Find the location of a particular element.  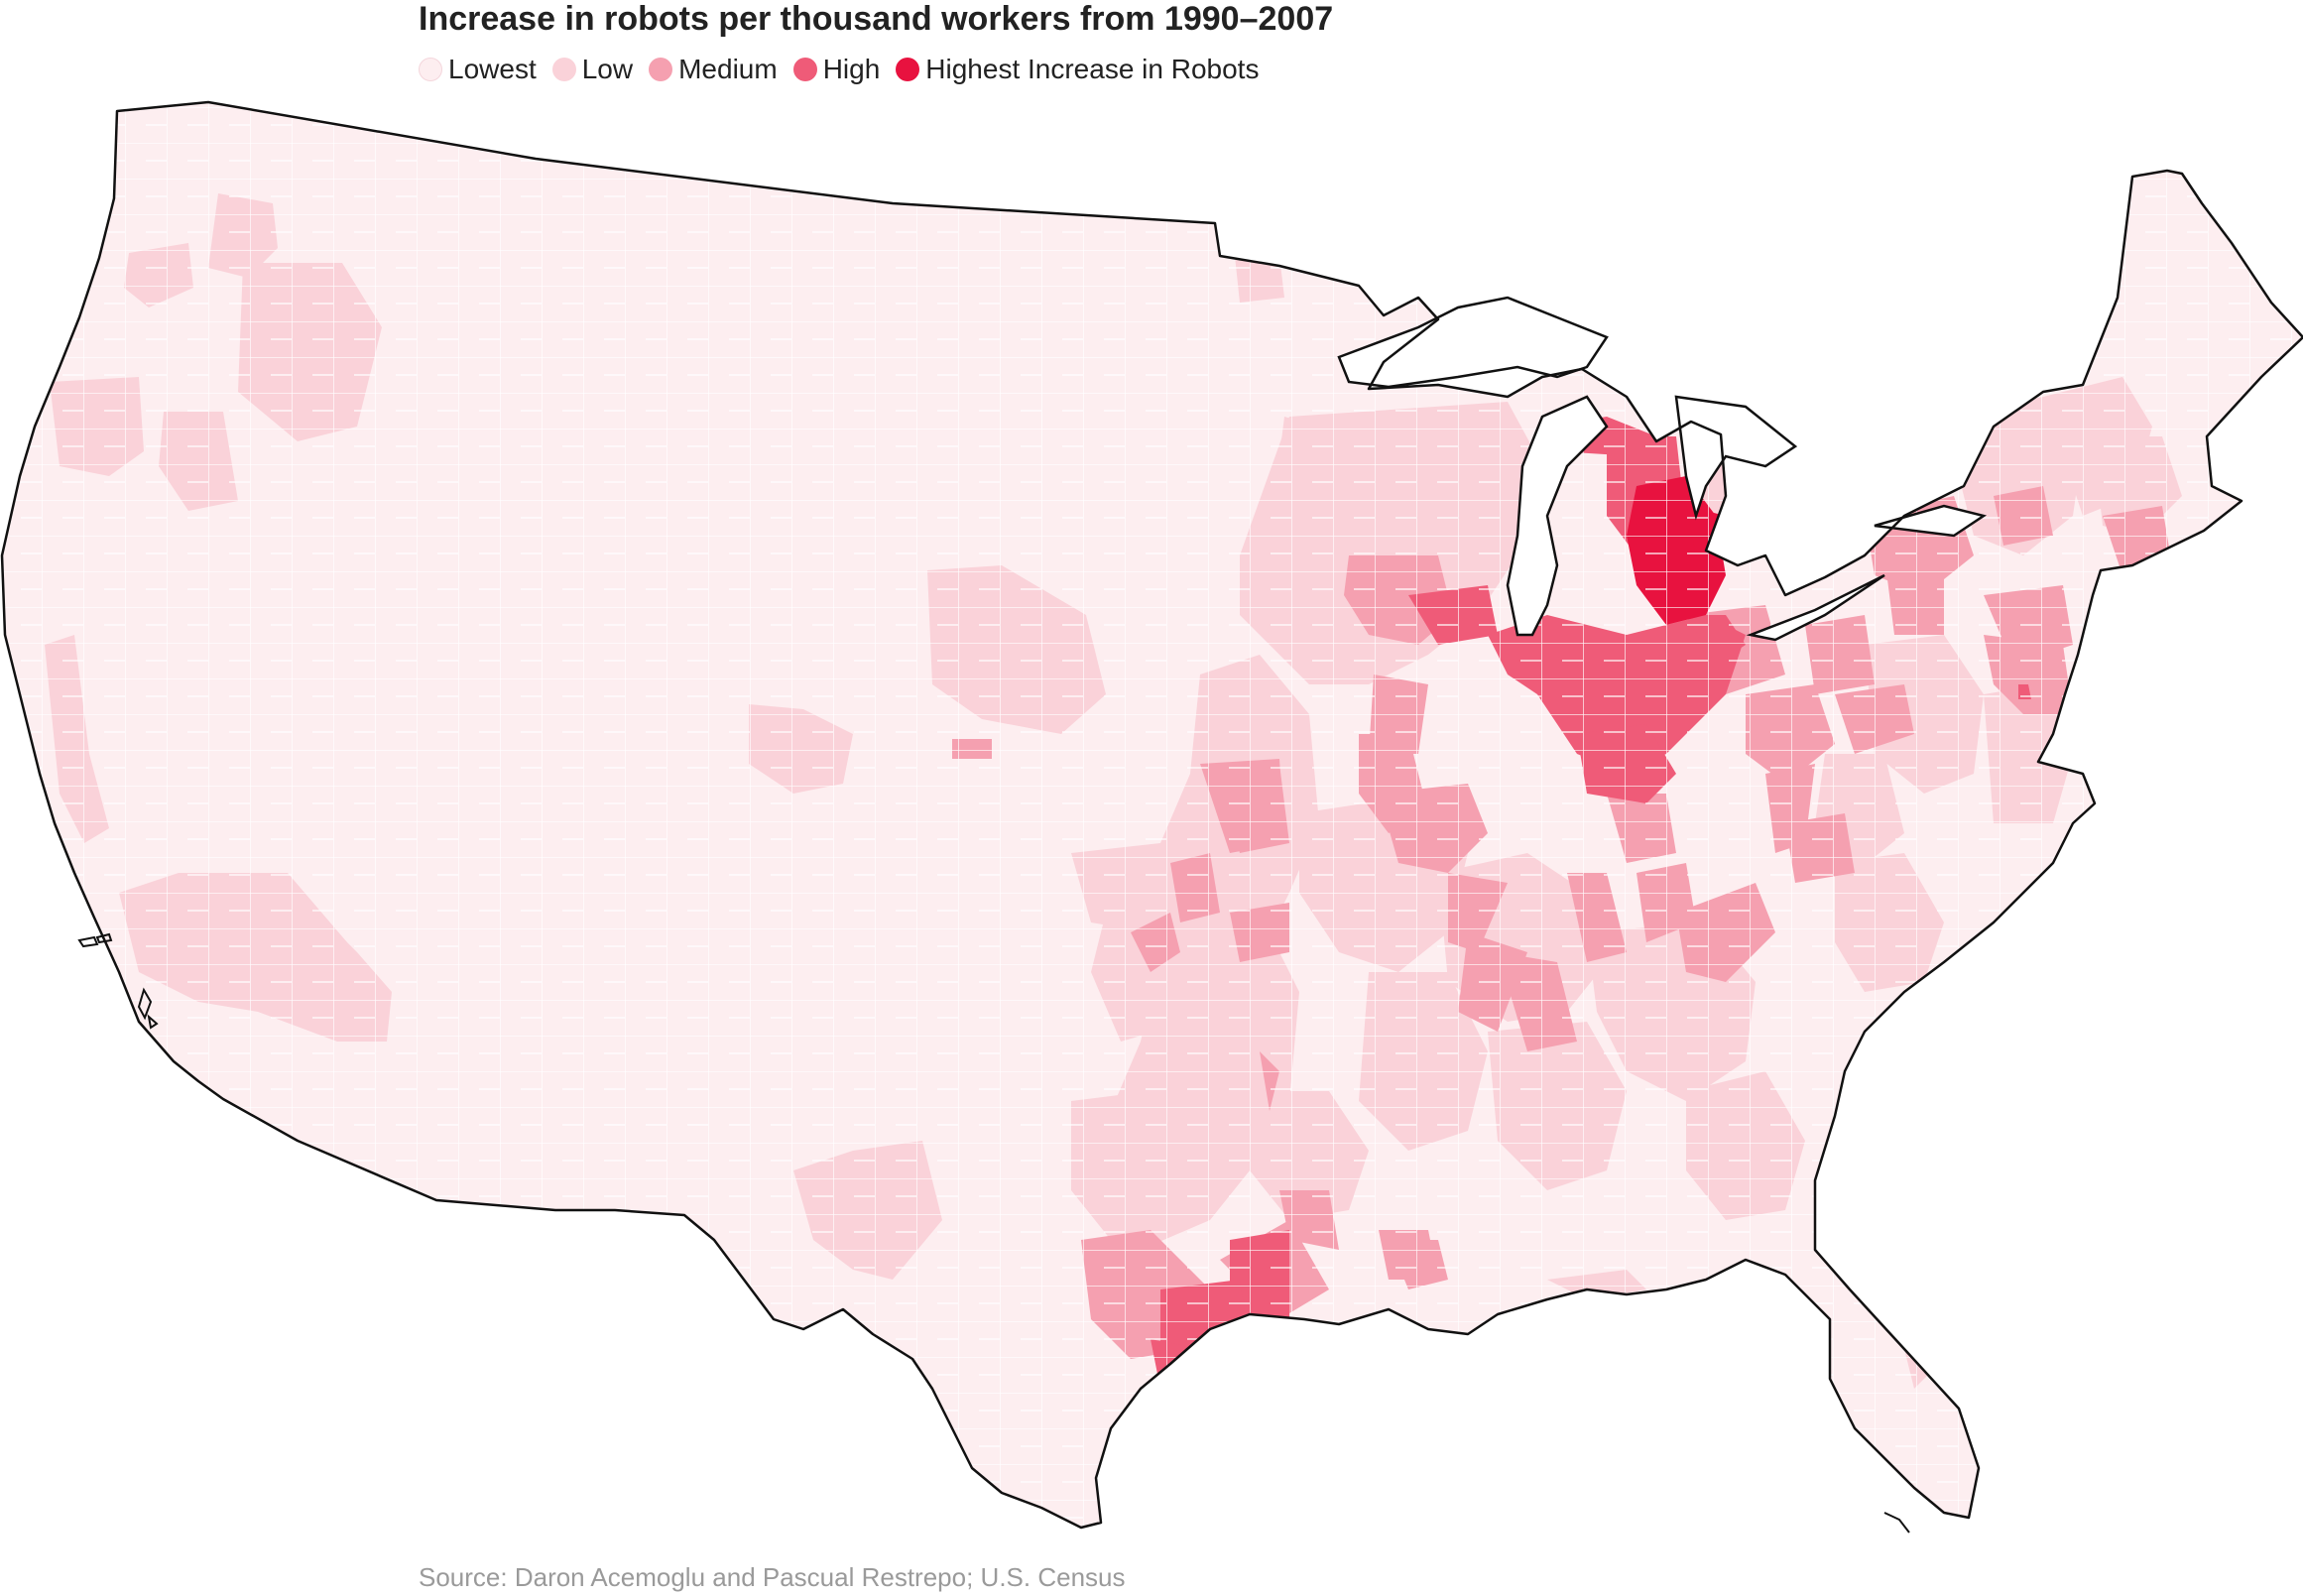

legend-item-medium: Medium is located at coordinates (713, 69).